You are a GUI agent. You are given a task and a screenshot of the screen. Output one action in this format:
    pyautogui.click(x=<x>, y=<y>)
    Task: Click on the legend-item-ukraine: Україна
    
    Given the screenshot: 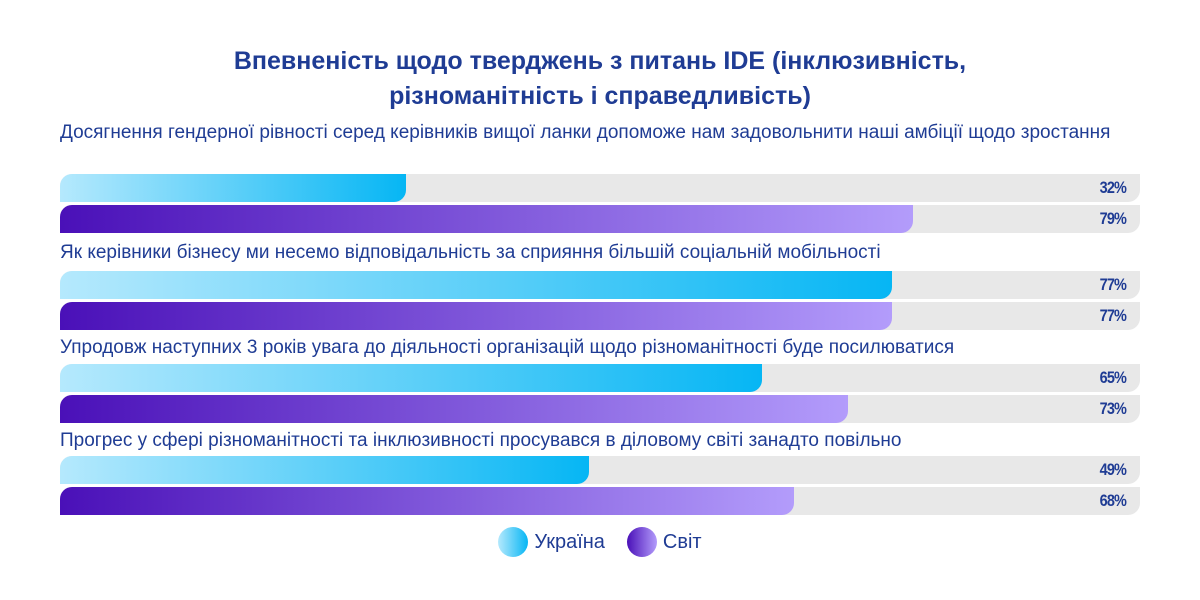 What is the action you would take?
    pyautogui.click(x=551, y=542)
    